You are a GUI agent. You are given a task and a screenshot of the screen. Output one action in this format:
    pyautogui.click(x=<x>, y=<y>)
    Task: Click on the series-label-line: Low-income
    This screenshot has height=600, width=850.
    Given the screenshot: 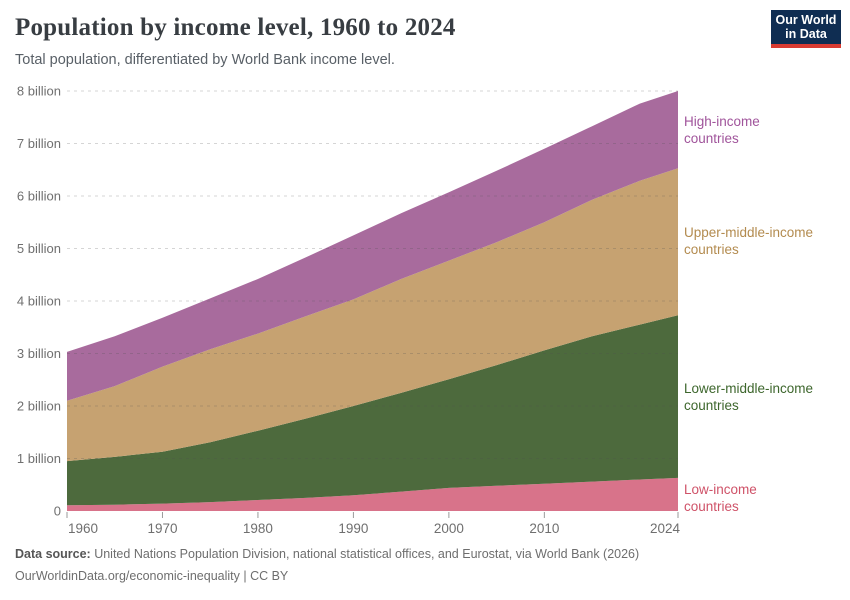 What is the action you would take?
    pyautogui.click(x=720, y=489)
    